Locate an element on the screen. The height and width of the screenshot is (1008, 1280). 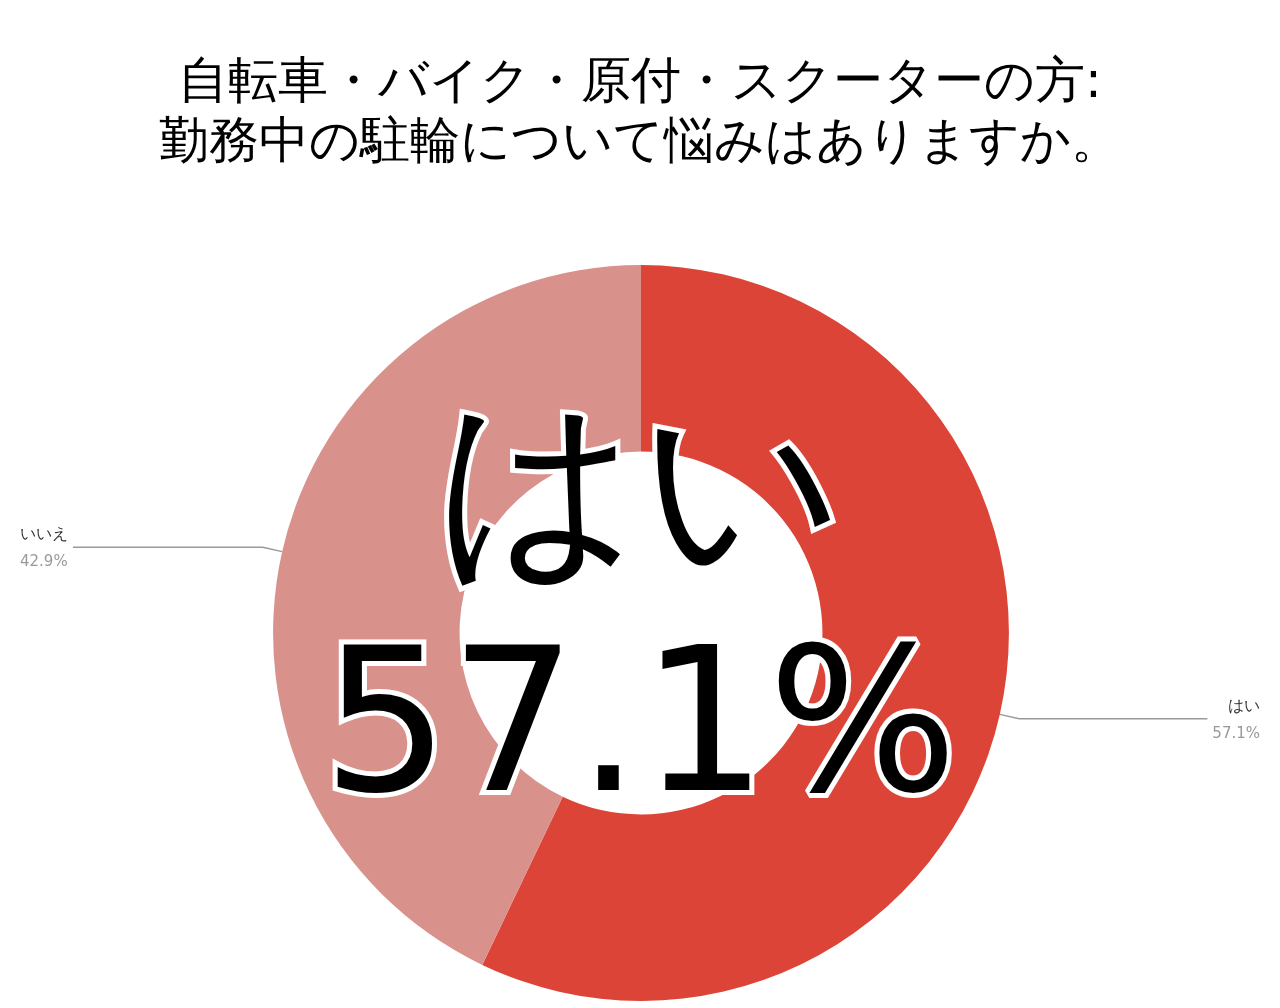
data-label: 42.9% is located at coordinates (44, 561).